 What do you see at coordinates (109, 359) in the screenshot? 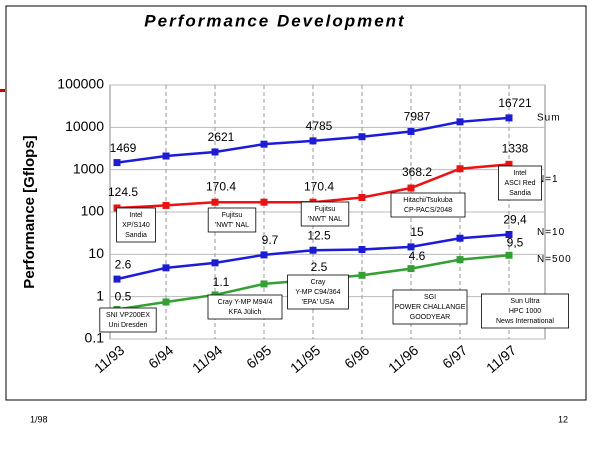
I see `x-tick-label: 11/93` at bounding box center [109, 359].